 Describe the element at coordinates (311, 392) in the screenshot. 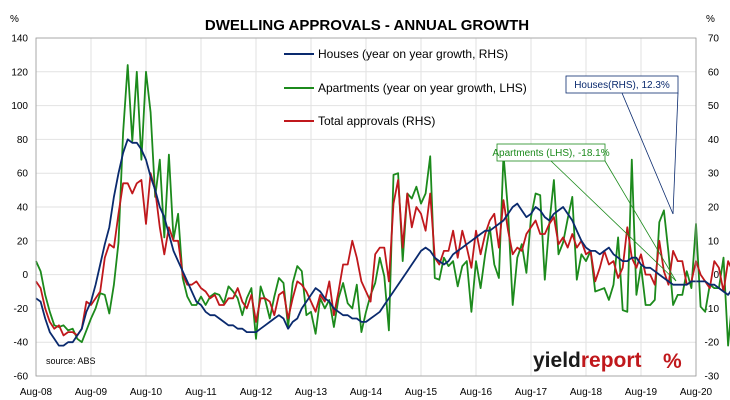

I see `x-tick-label: Aug-13` at that location.